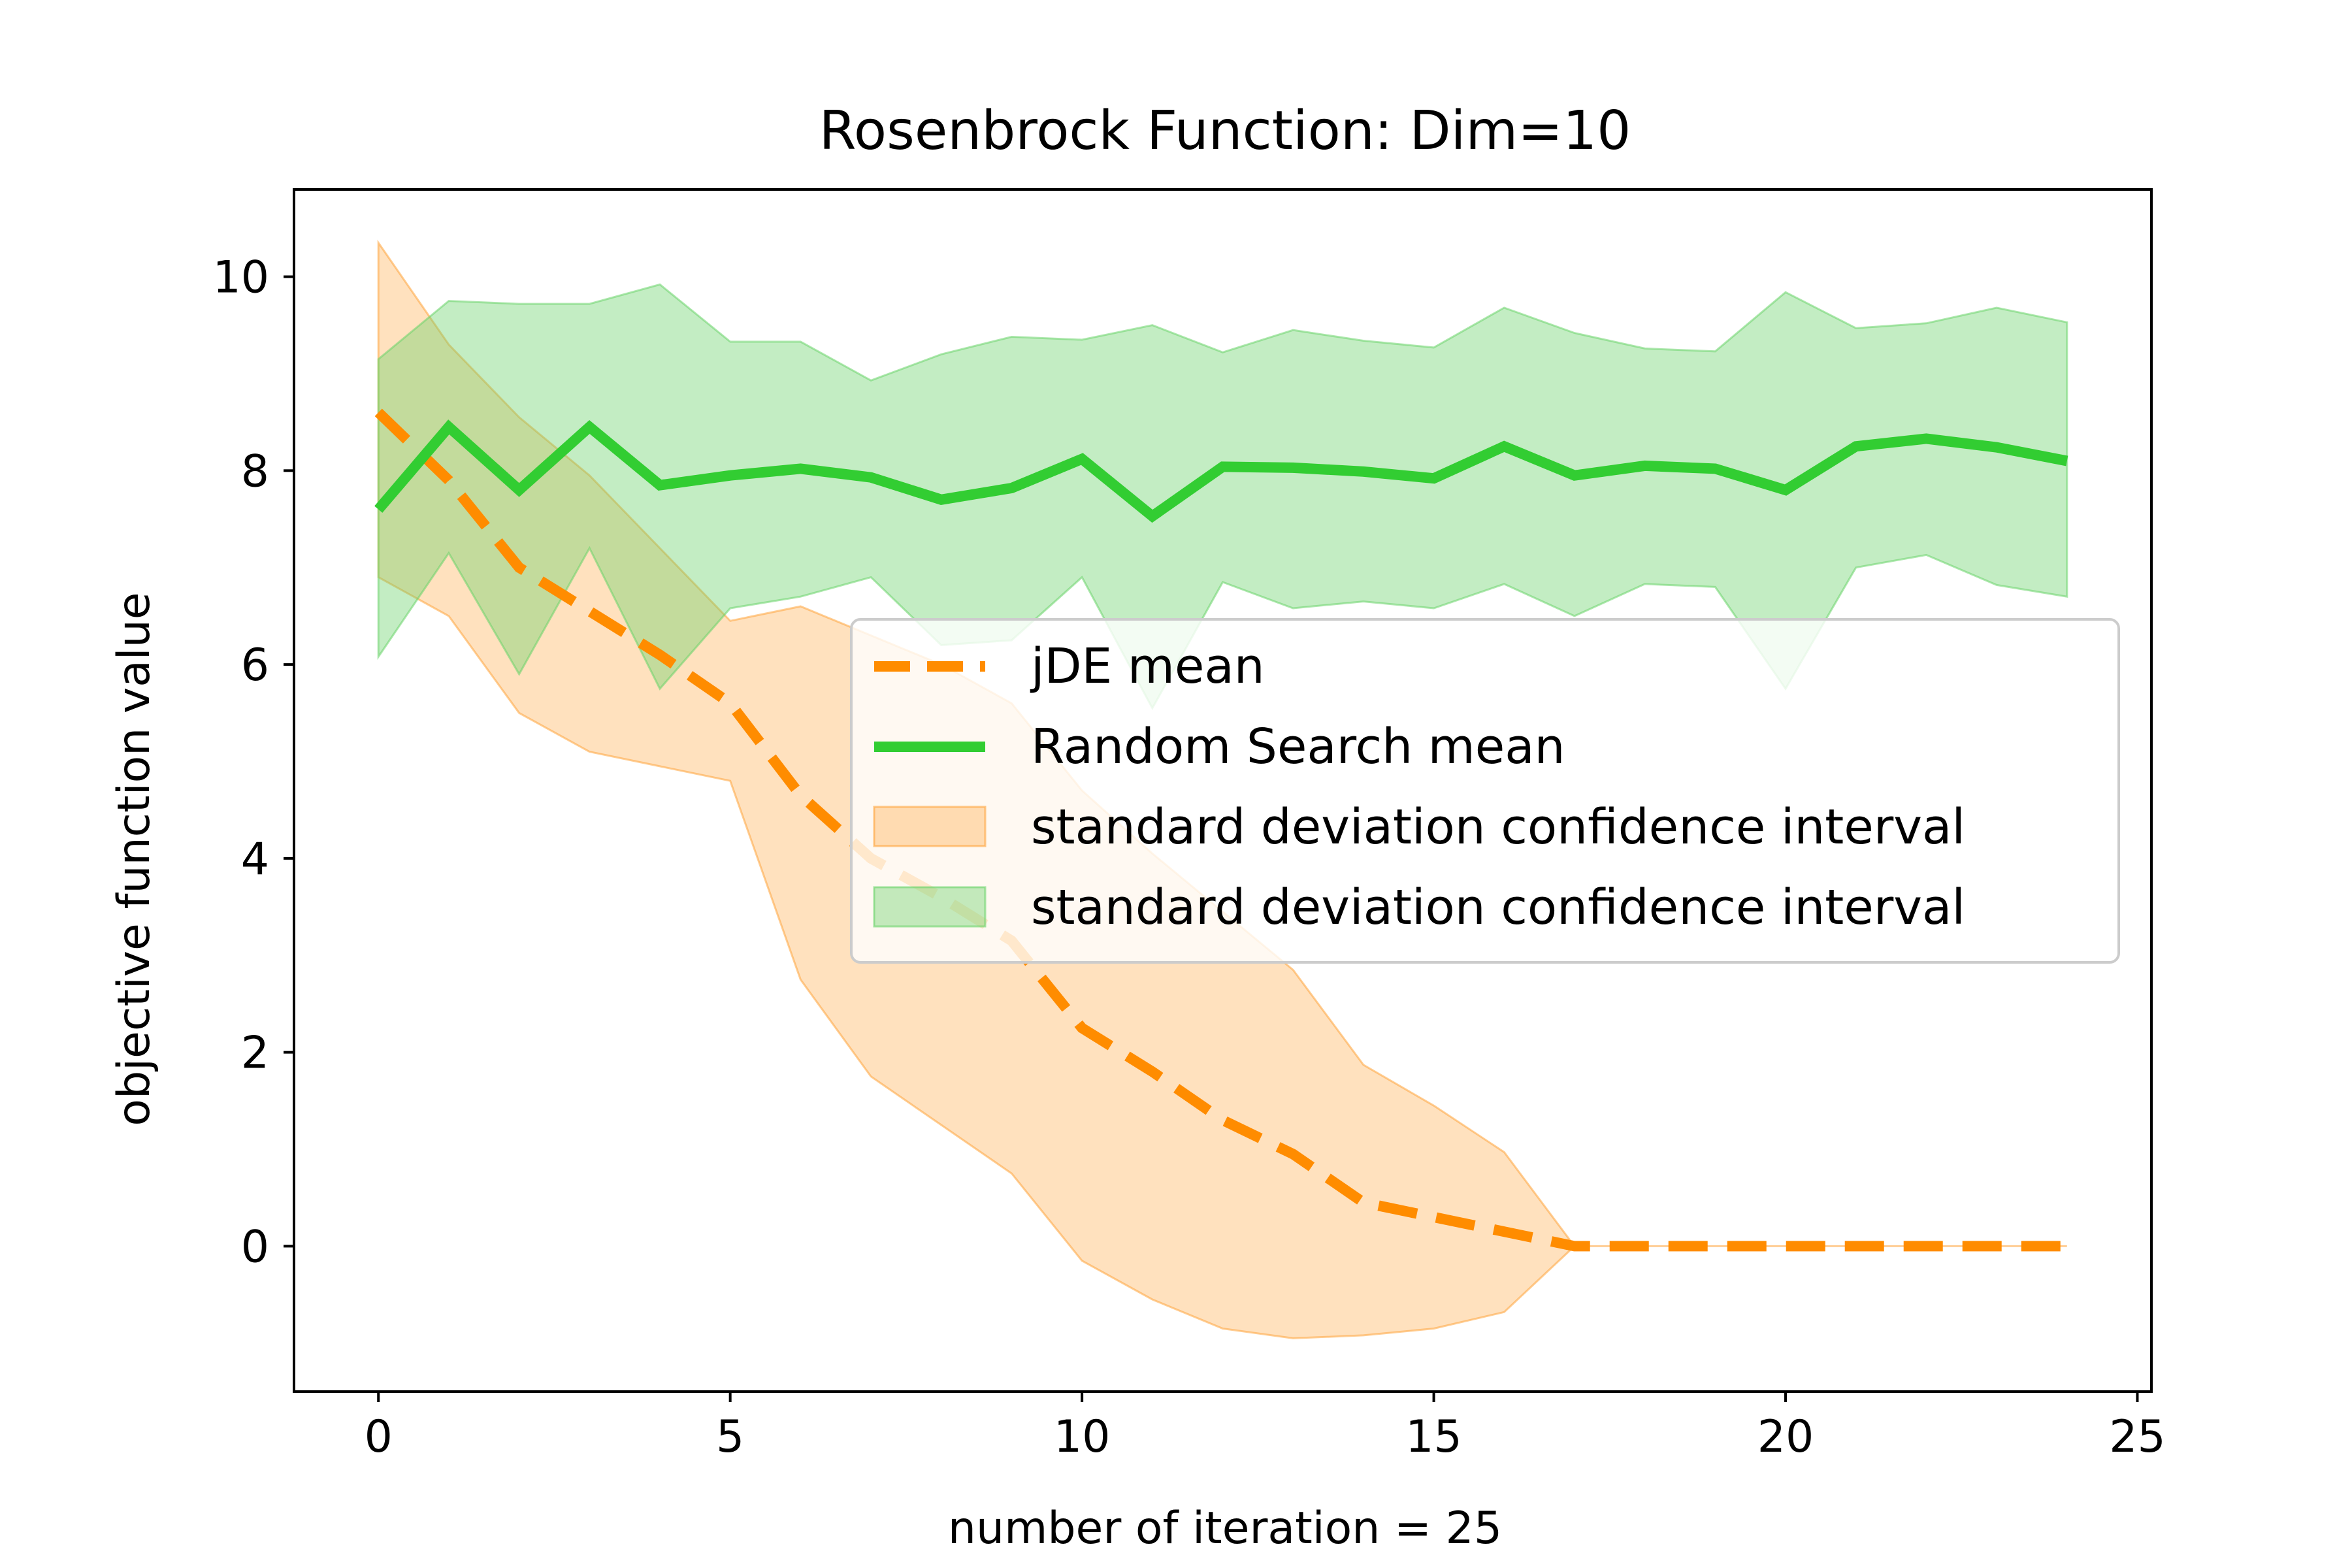  I want to click on y-axis-ticks: 0 2 4 6 8 10, so click(253, 762).